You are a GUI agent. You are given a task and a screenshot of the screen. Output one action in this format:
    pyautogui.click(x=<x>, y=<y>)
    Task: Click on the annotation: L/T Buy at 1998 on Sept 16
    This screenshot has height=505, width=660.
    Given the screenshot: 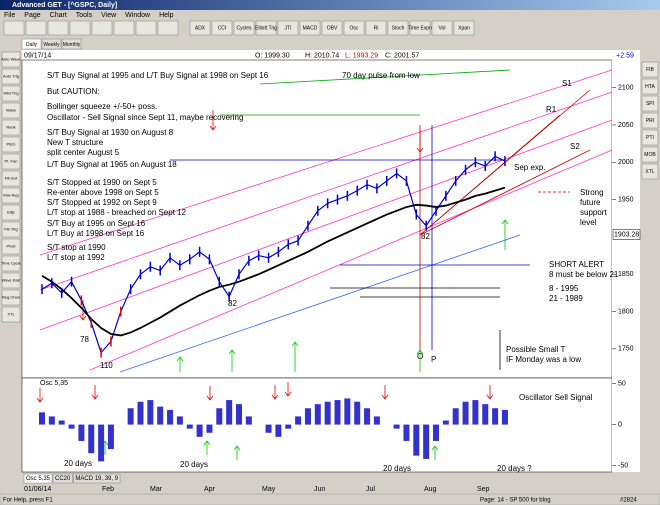 What is the action you would take?
    pyautogui.click(x=96, y=233)
    